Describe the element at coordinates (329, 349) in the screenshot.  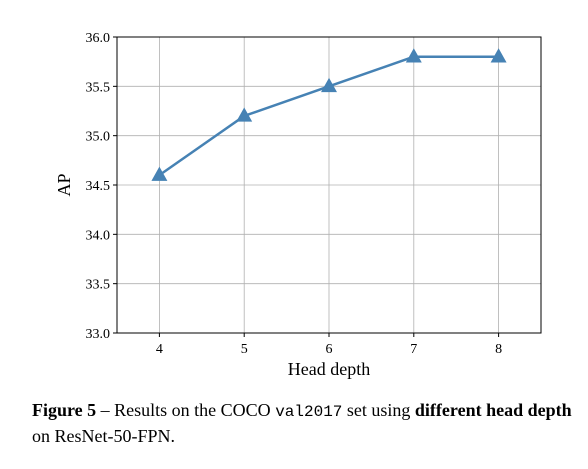
I see `x-tick-label: 6` at that location.